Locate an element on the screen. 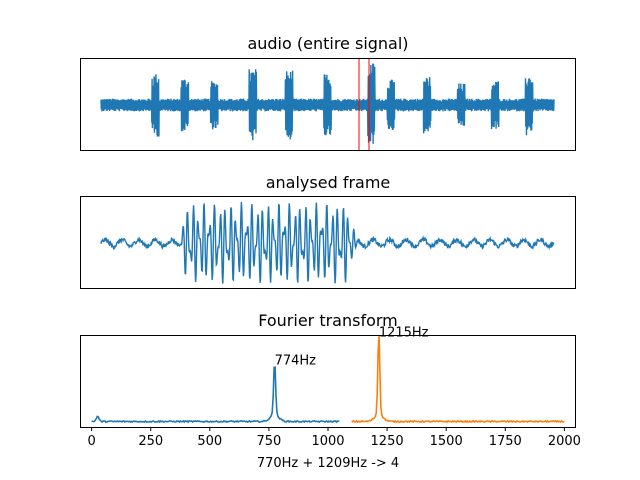 The image size is (640, 480). x-tick-label: 250 is located at coordinates (150, 441).